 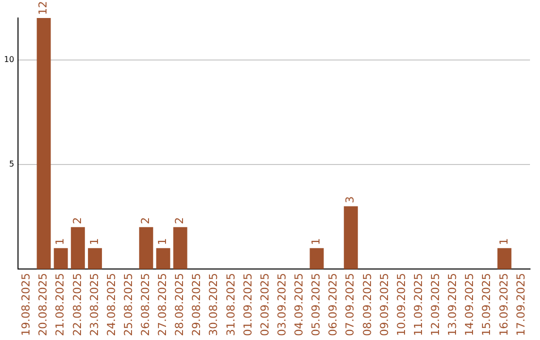 I want to click on x-tick-label: 20.08.2025, so click(x=43, y=304).